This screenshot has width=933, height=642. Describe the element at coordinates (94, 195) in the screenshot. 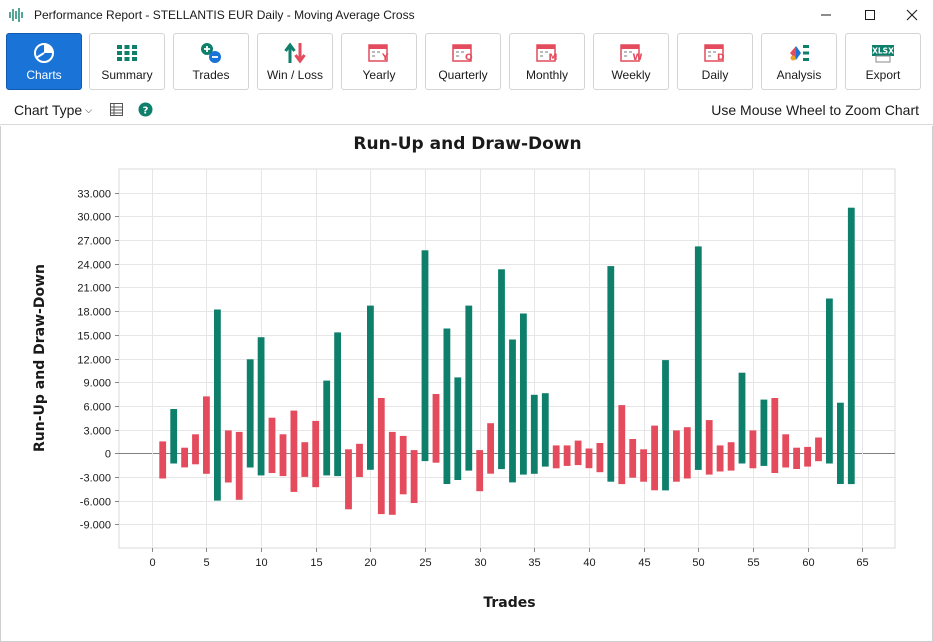

I see `y-tick-label: 33.000` at that location.